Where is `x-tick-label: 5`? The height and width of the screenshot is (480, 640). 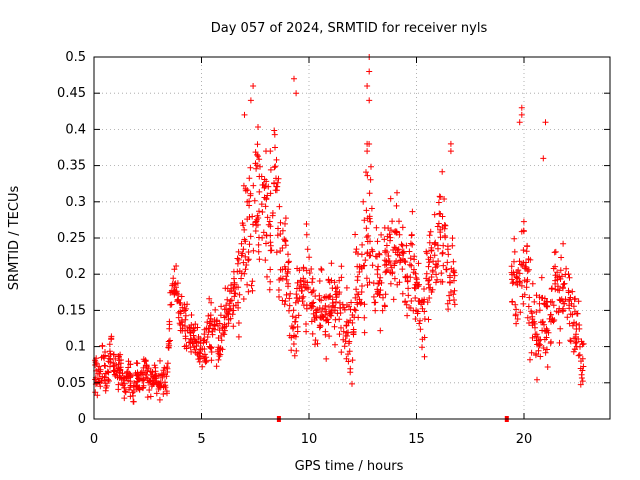
x-tick-label: 5 is located at coordinates (201, 439).